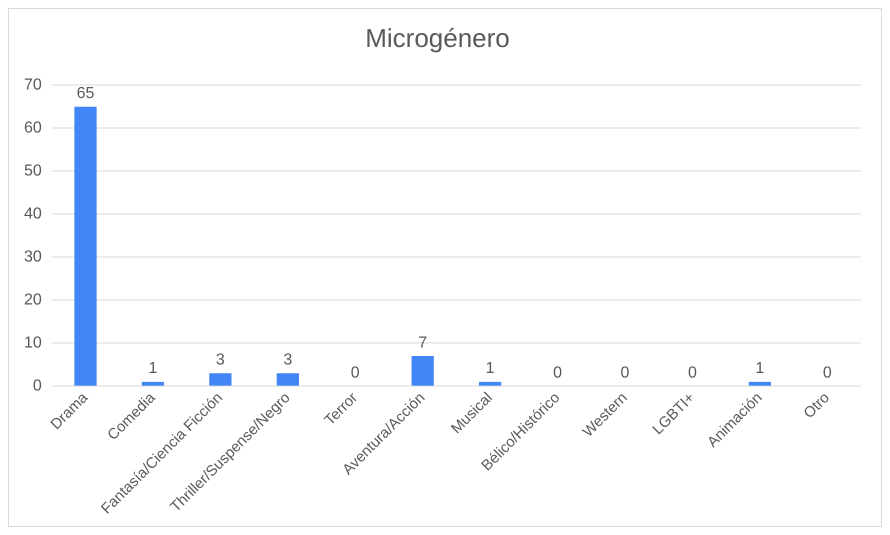  What do you see at coordinates (85, 93) in the screenshot?
I see `data-label: 65` at bounding box center [85, 93].